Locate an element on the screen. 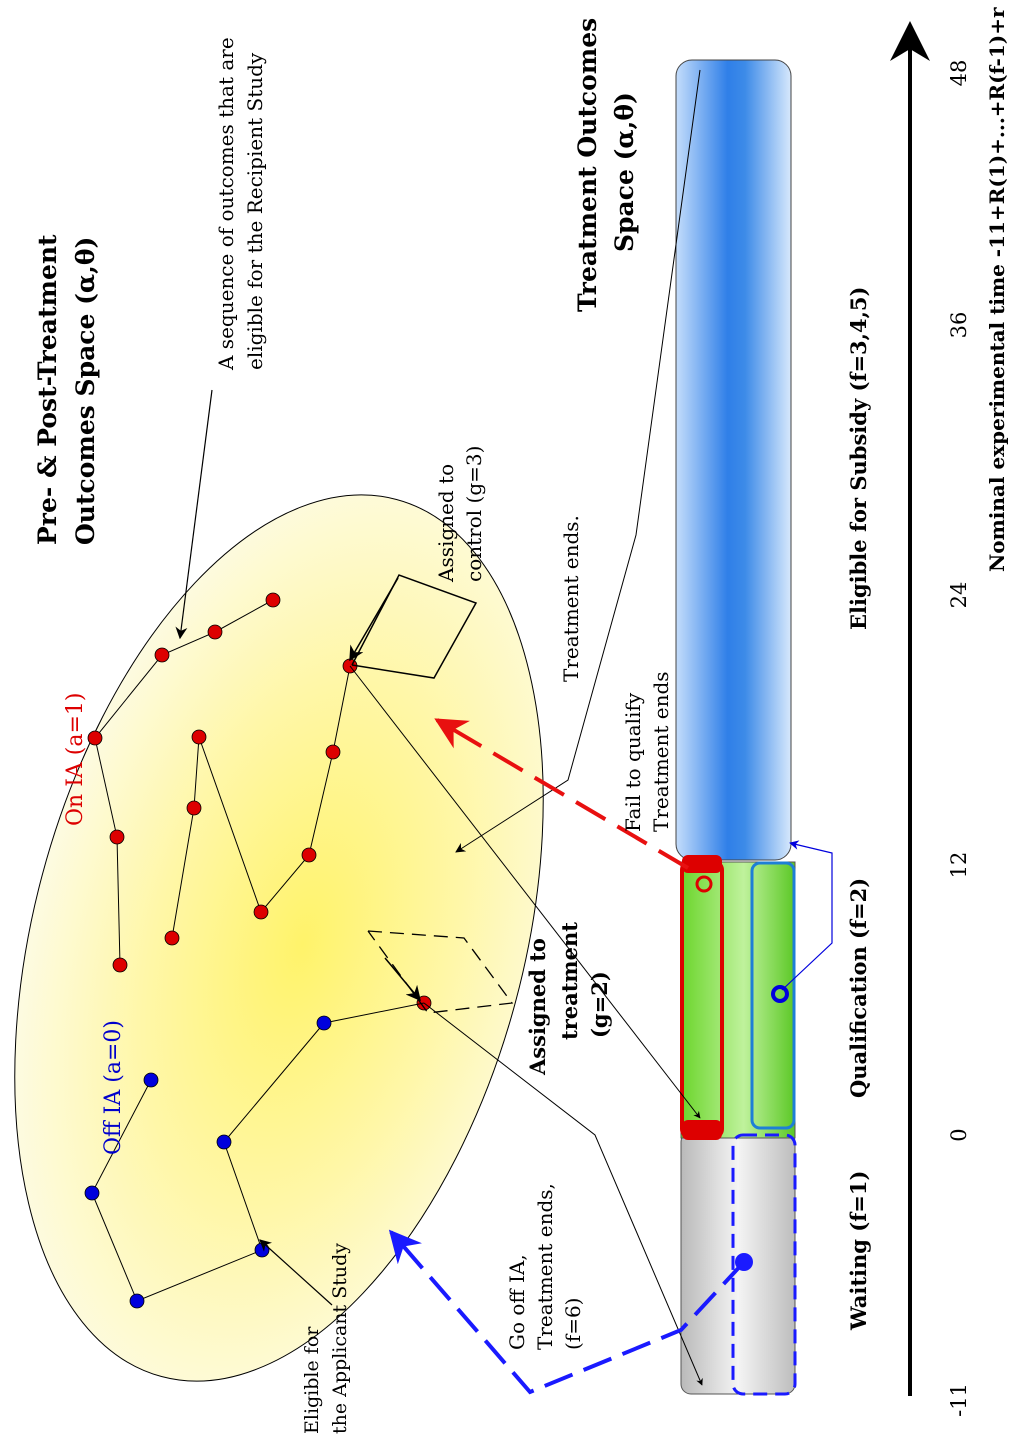  treatment-to-waiting-line is located at coordinates (563, 1194).